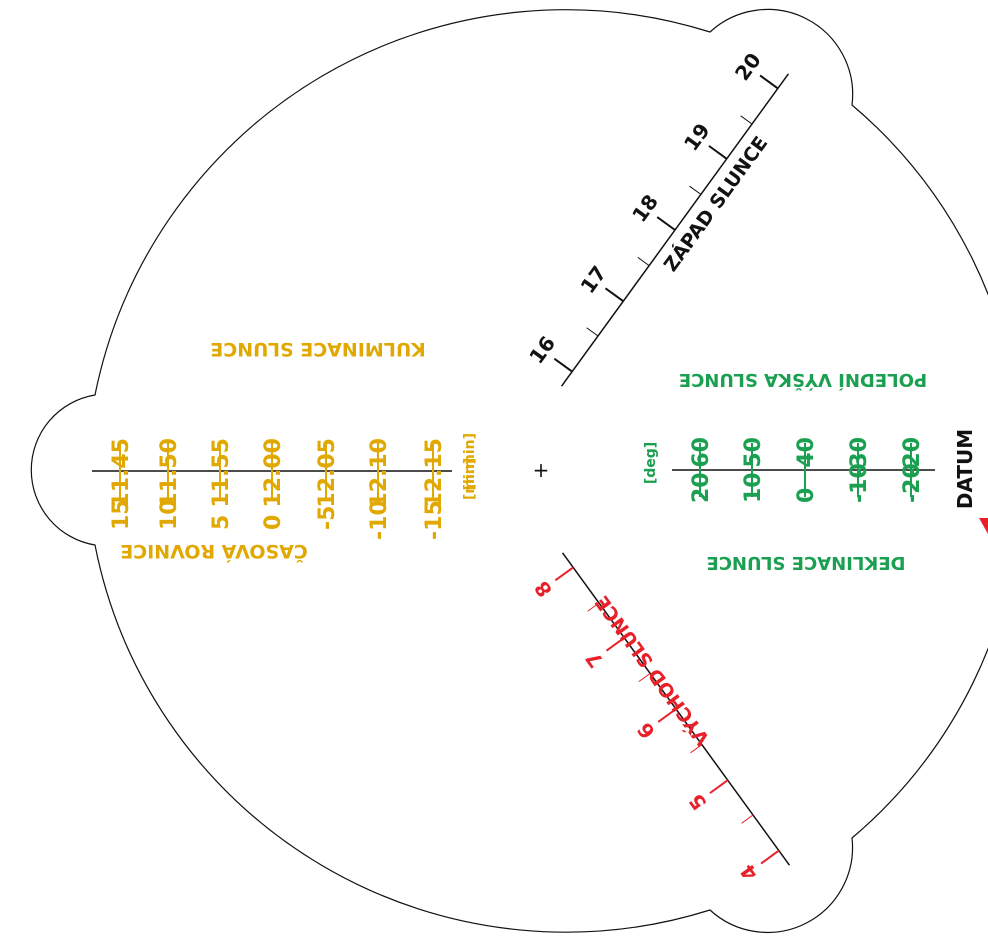 The height and width of the screenshot is (944, 988). Describe the element at coordinates (912, 483) in the screenshot. I see `declination-value: -20` at that location.